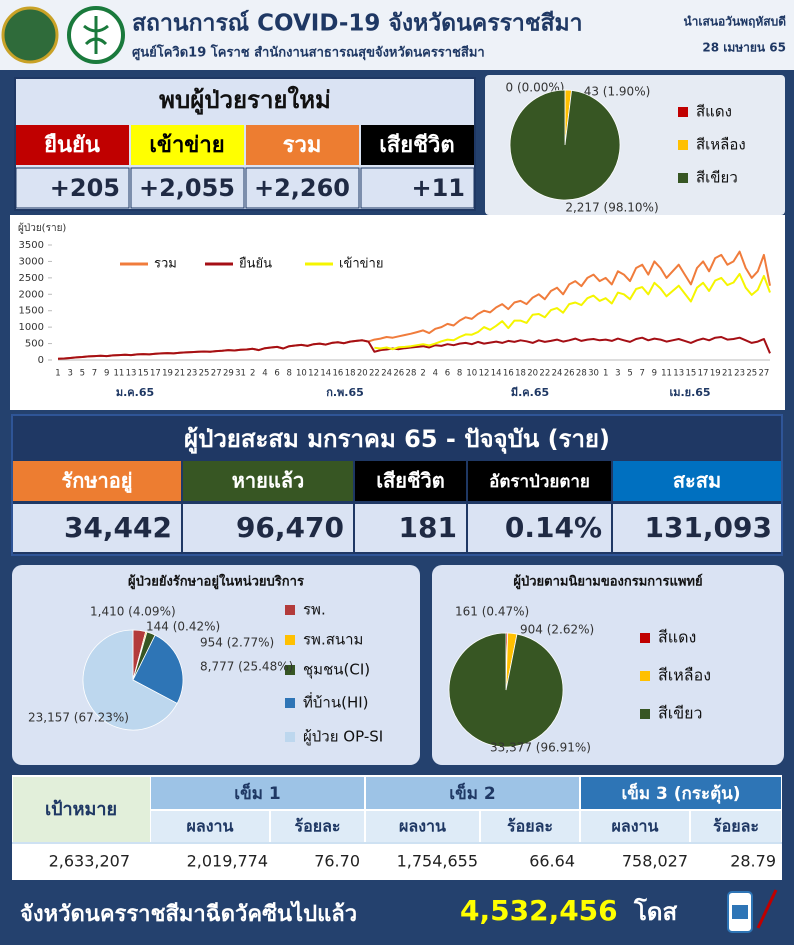 This screenshot has width=794, height=945. I want to click on y-tick-label: 2000, so click(31, 294).